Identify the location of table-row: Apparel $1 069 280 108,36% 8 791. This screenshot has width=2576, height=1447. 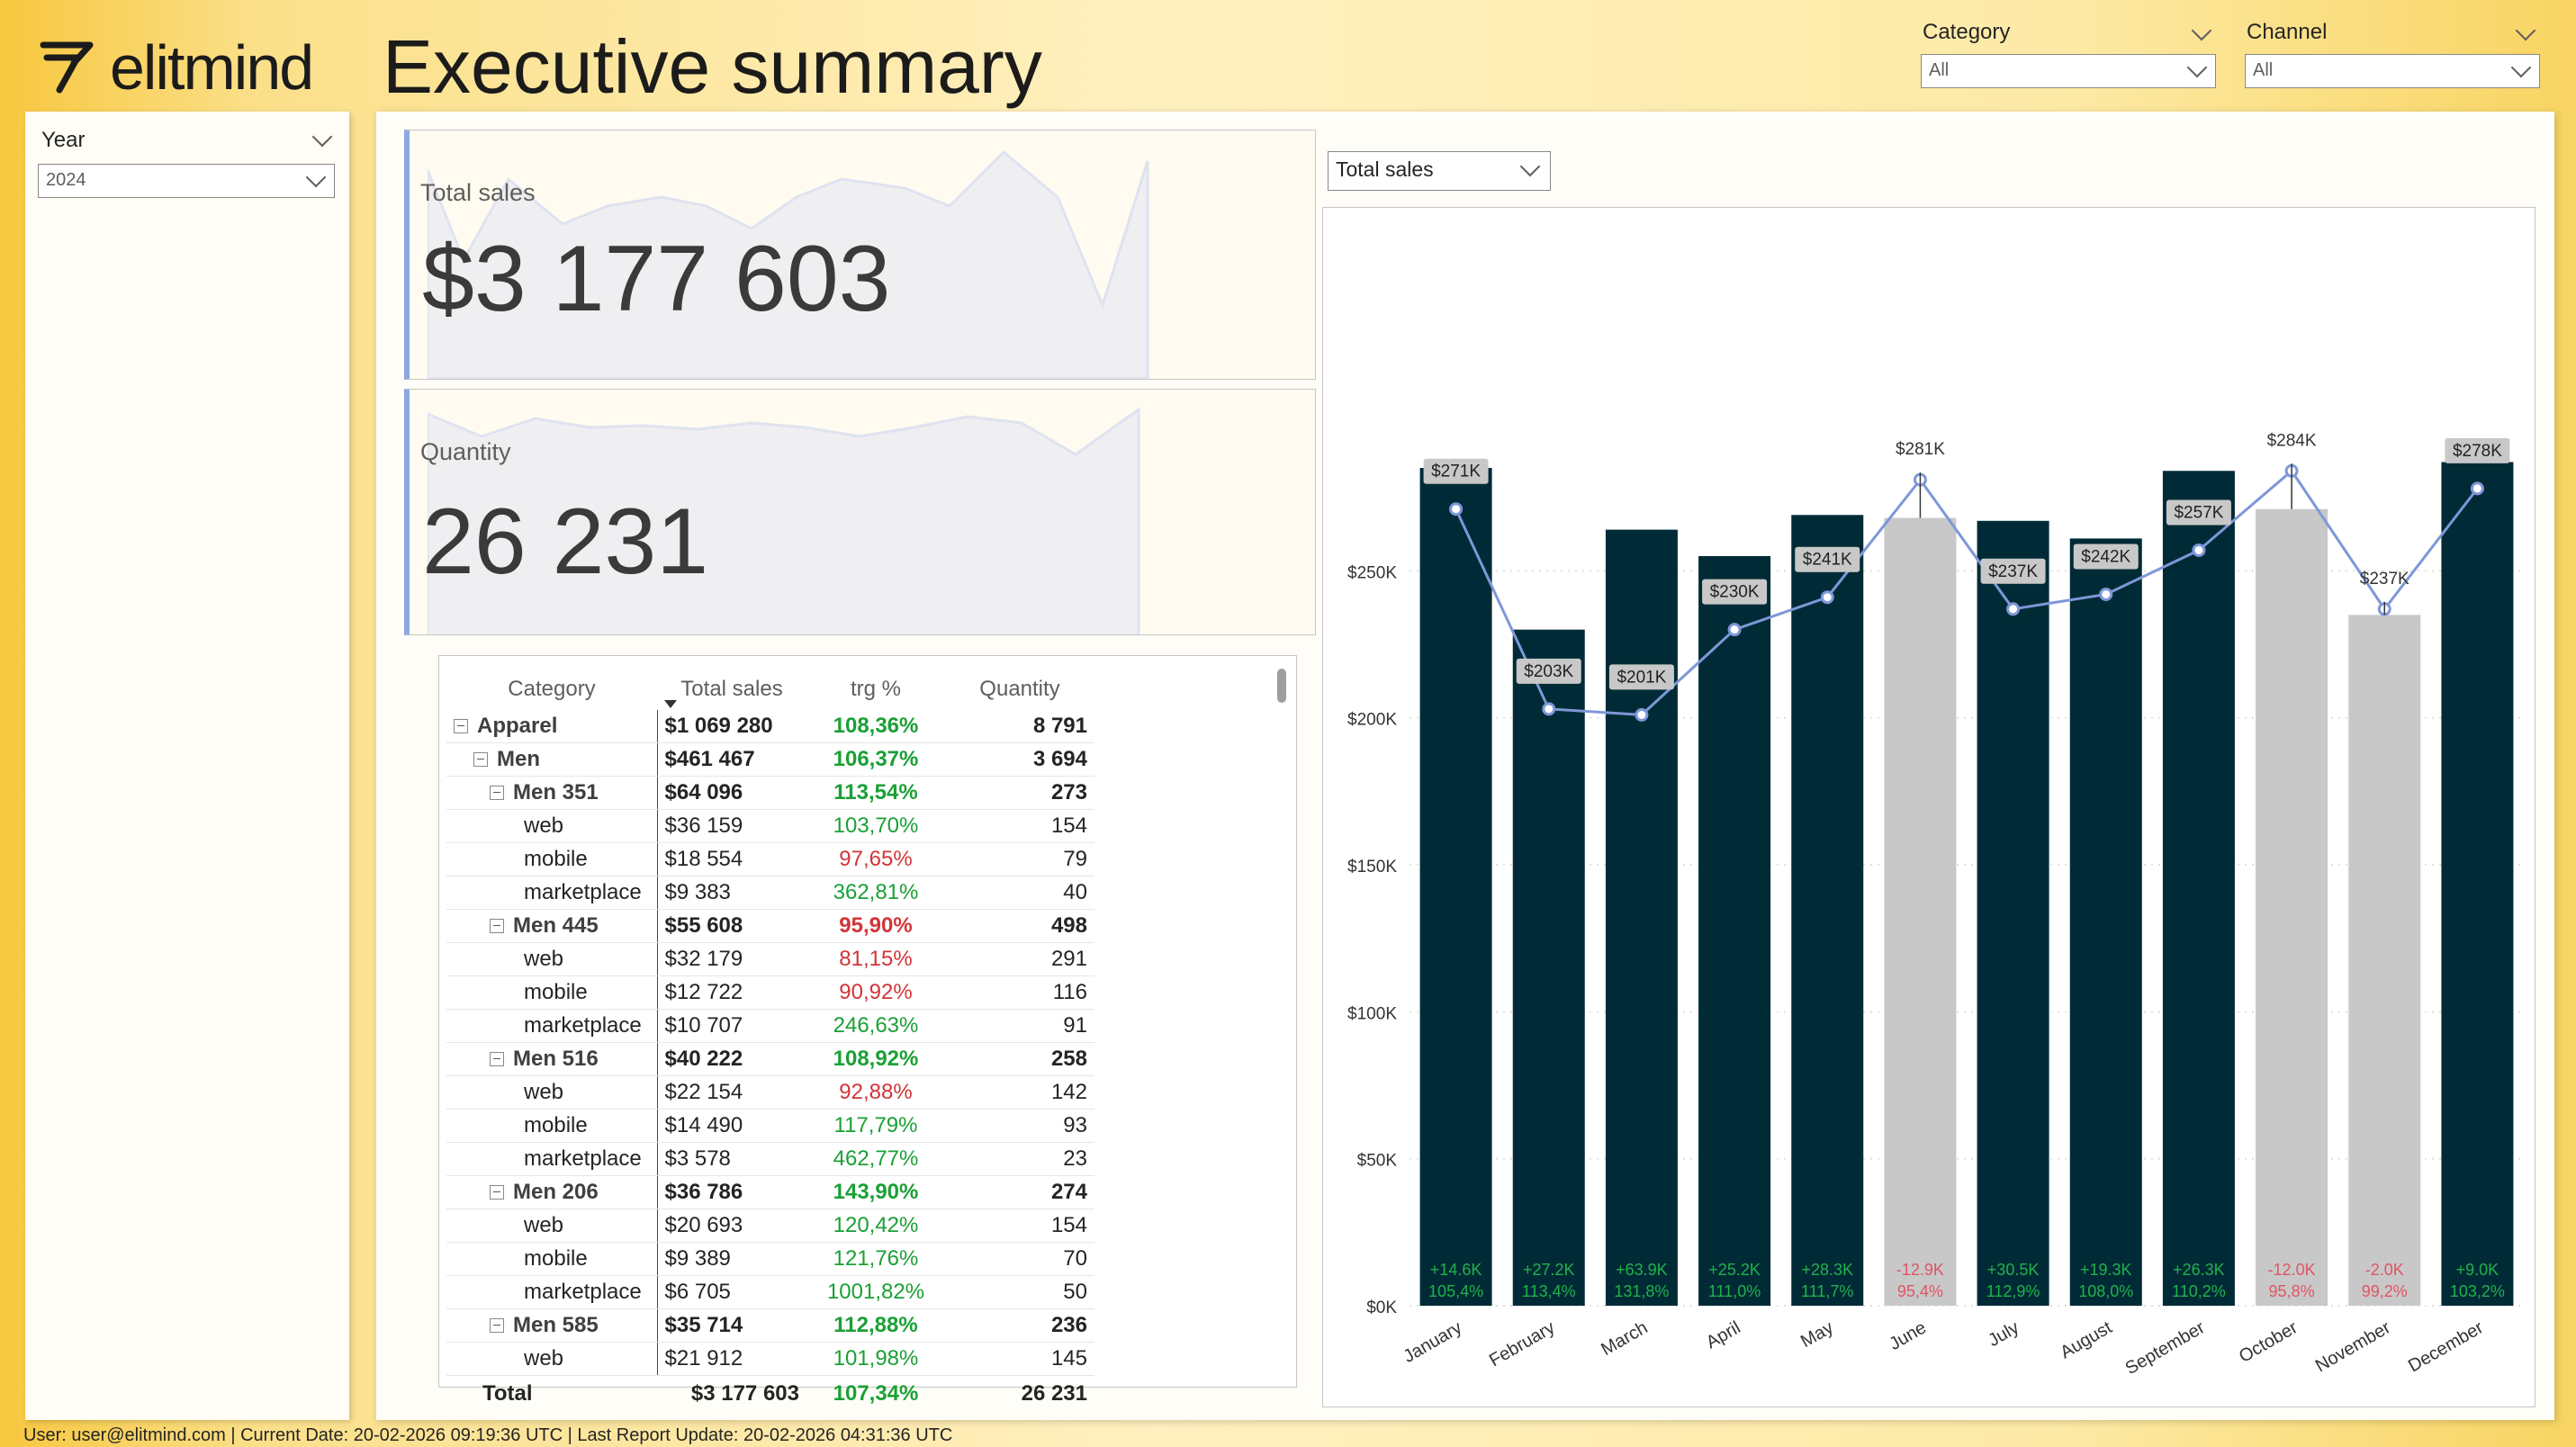
(770, 726).